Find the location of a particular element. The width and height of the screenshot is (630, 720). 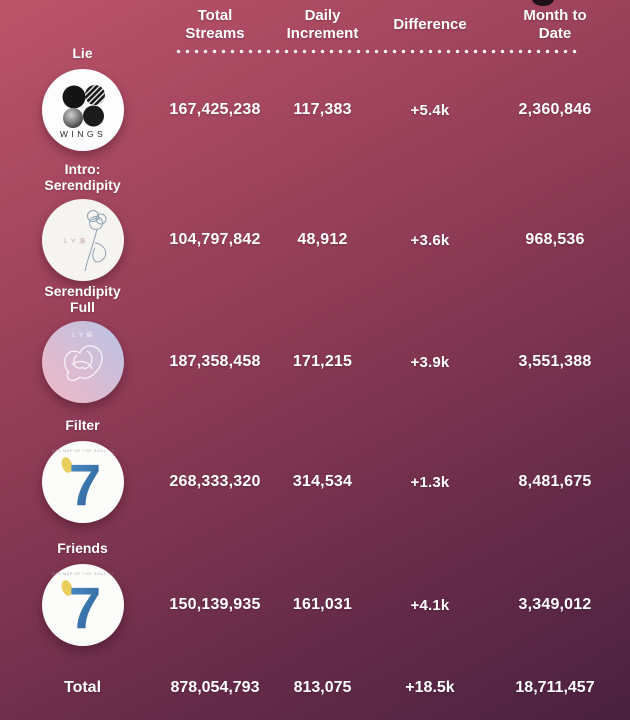

love-yourself-her-album-art-icon: L Y 承 is located at coordinates (82, 240).